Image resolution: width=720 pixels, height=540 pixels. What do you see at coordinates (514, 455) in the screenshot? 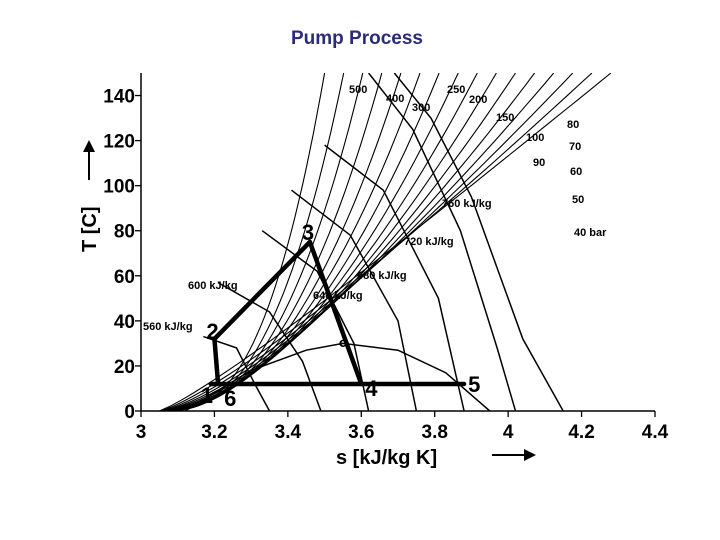
I see `x-axis-arrow-icon` at bounding box center [514, 455].